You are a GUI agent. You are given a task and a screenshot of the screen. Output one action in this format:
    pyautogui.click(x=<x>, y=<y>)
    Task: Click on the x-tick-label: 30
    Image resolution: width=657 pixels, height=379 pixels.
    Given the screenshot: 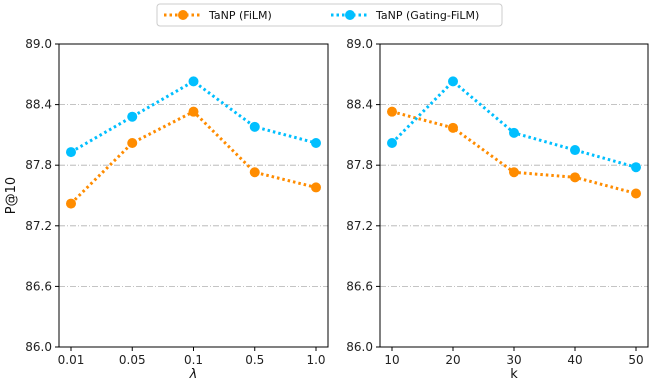 What is the action you would take?
    pyautogui.click(x=513, y=360)
    